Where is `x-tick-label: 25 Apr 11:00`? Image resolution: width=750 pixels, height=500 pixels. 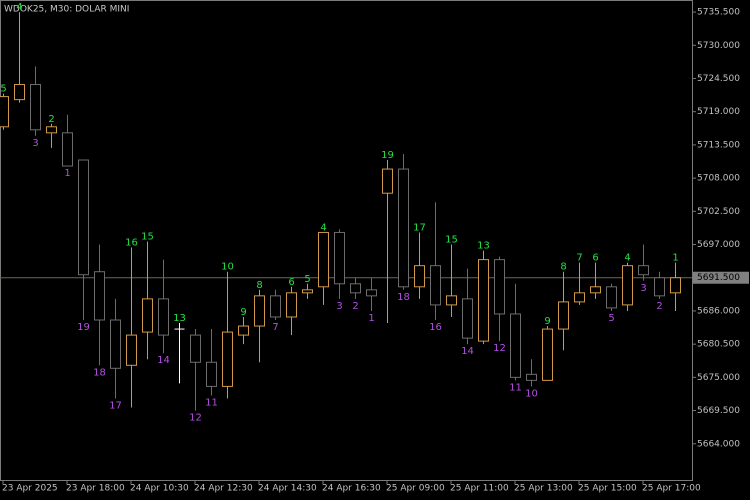 x-tick-label: 25 Apr 11:00 is located at coordinates (479, 489).